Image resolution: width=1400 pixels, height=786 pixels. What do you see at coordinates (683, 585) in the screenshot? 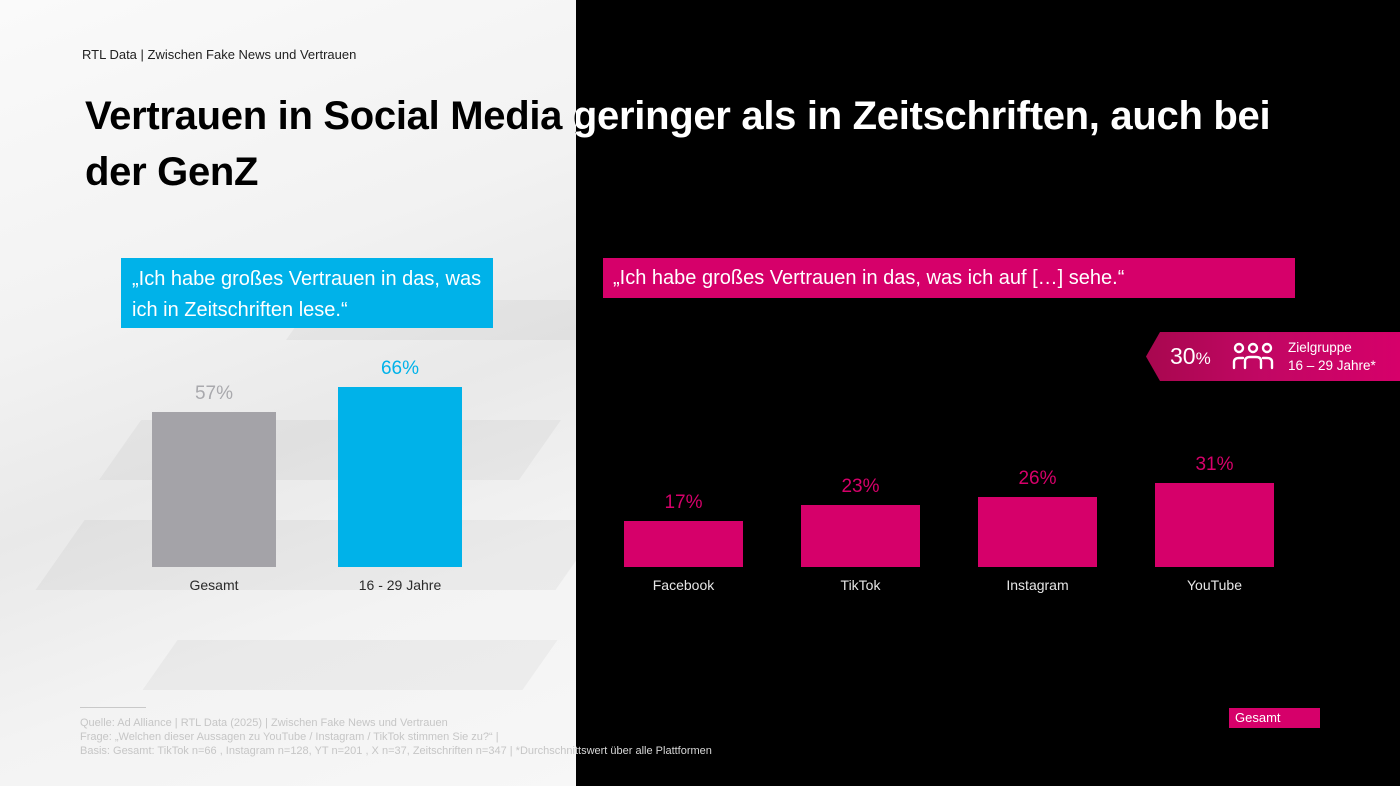
I see `category-label: Facebook` at bounding box center [683, 585].